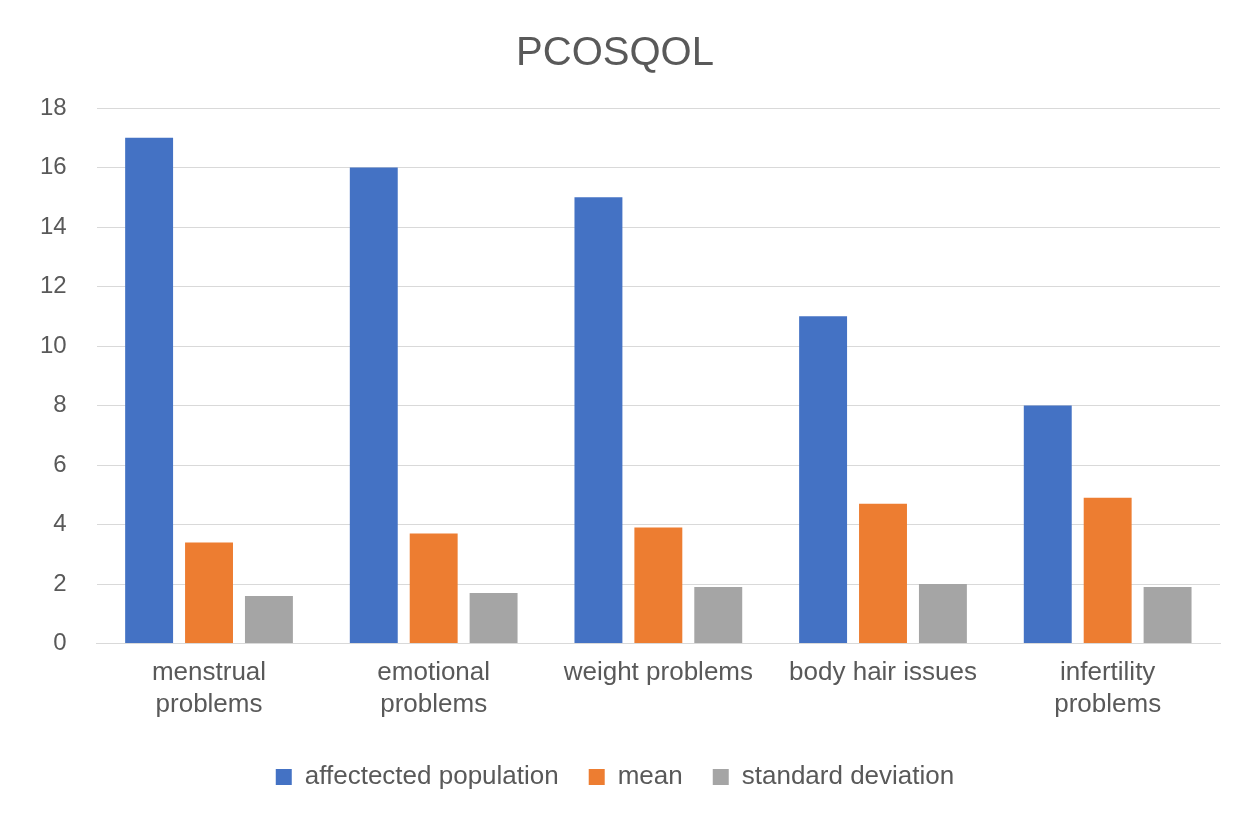  Describe the element at coordinates (650, 775) in the screenshot. I see `legend-label: mean` at that location.